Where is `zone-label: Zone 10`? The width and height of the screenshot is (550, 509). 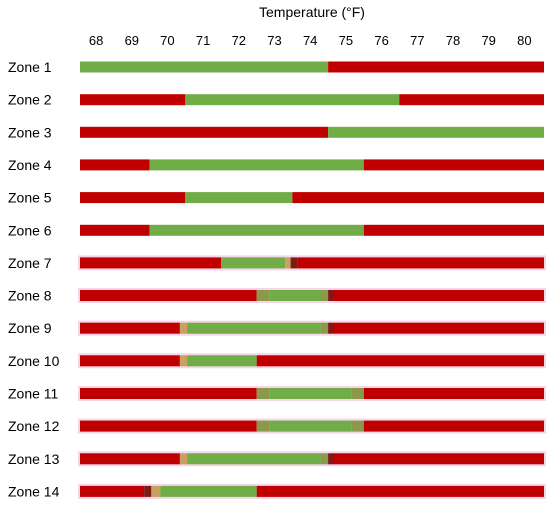 zone-label: Zone 10 is located at coordinates (34, 361).